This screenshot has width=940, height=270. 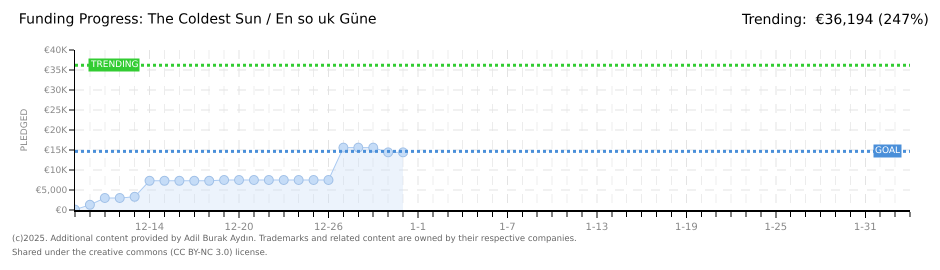 I want to click on x-tick-label: 1-1, so click(x=418, y=227).